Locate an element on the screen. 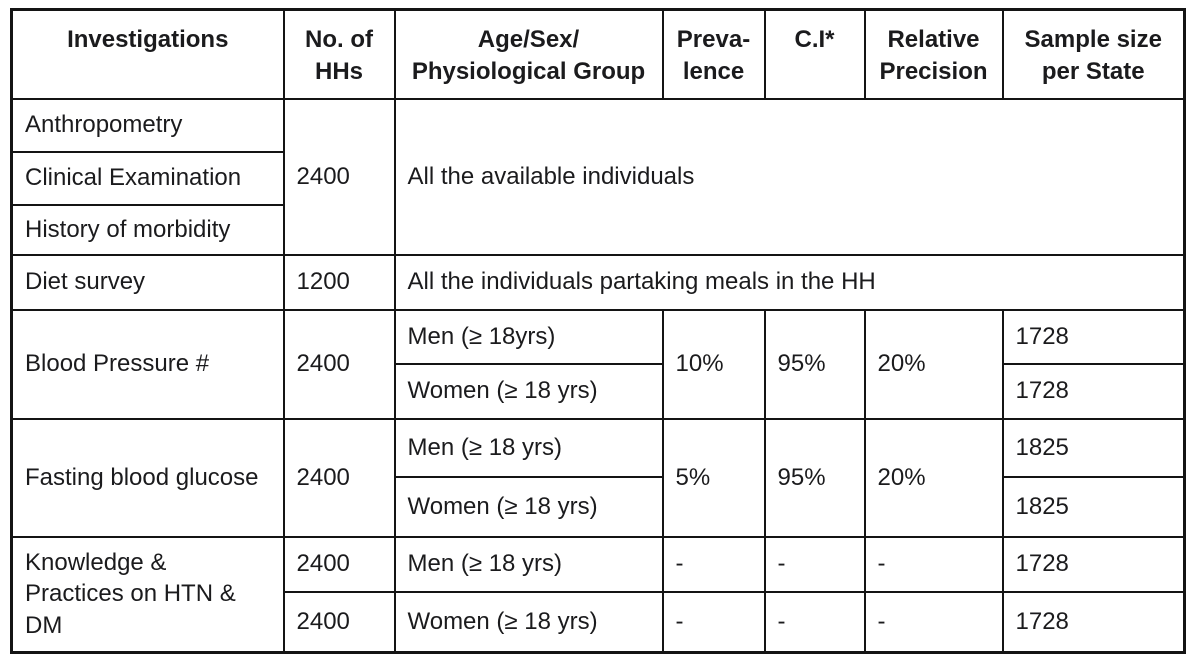 The width and height of the screenshot is (1193, 665). table-row-knowledge-women: 2400 Women (≥ 18 yrs) - - - 1728 is located at coordinates (599, 622).